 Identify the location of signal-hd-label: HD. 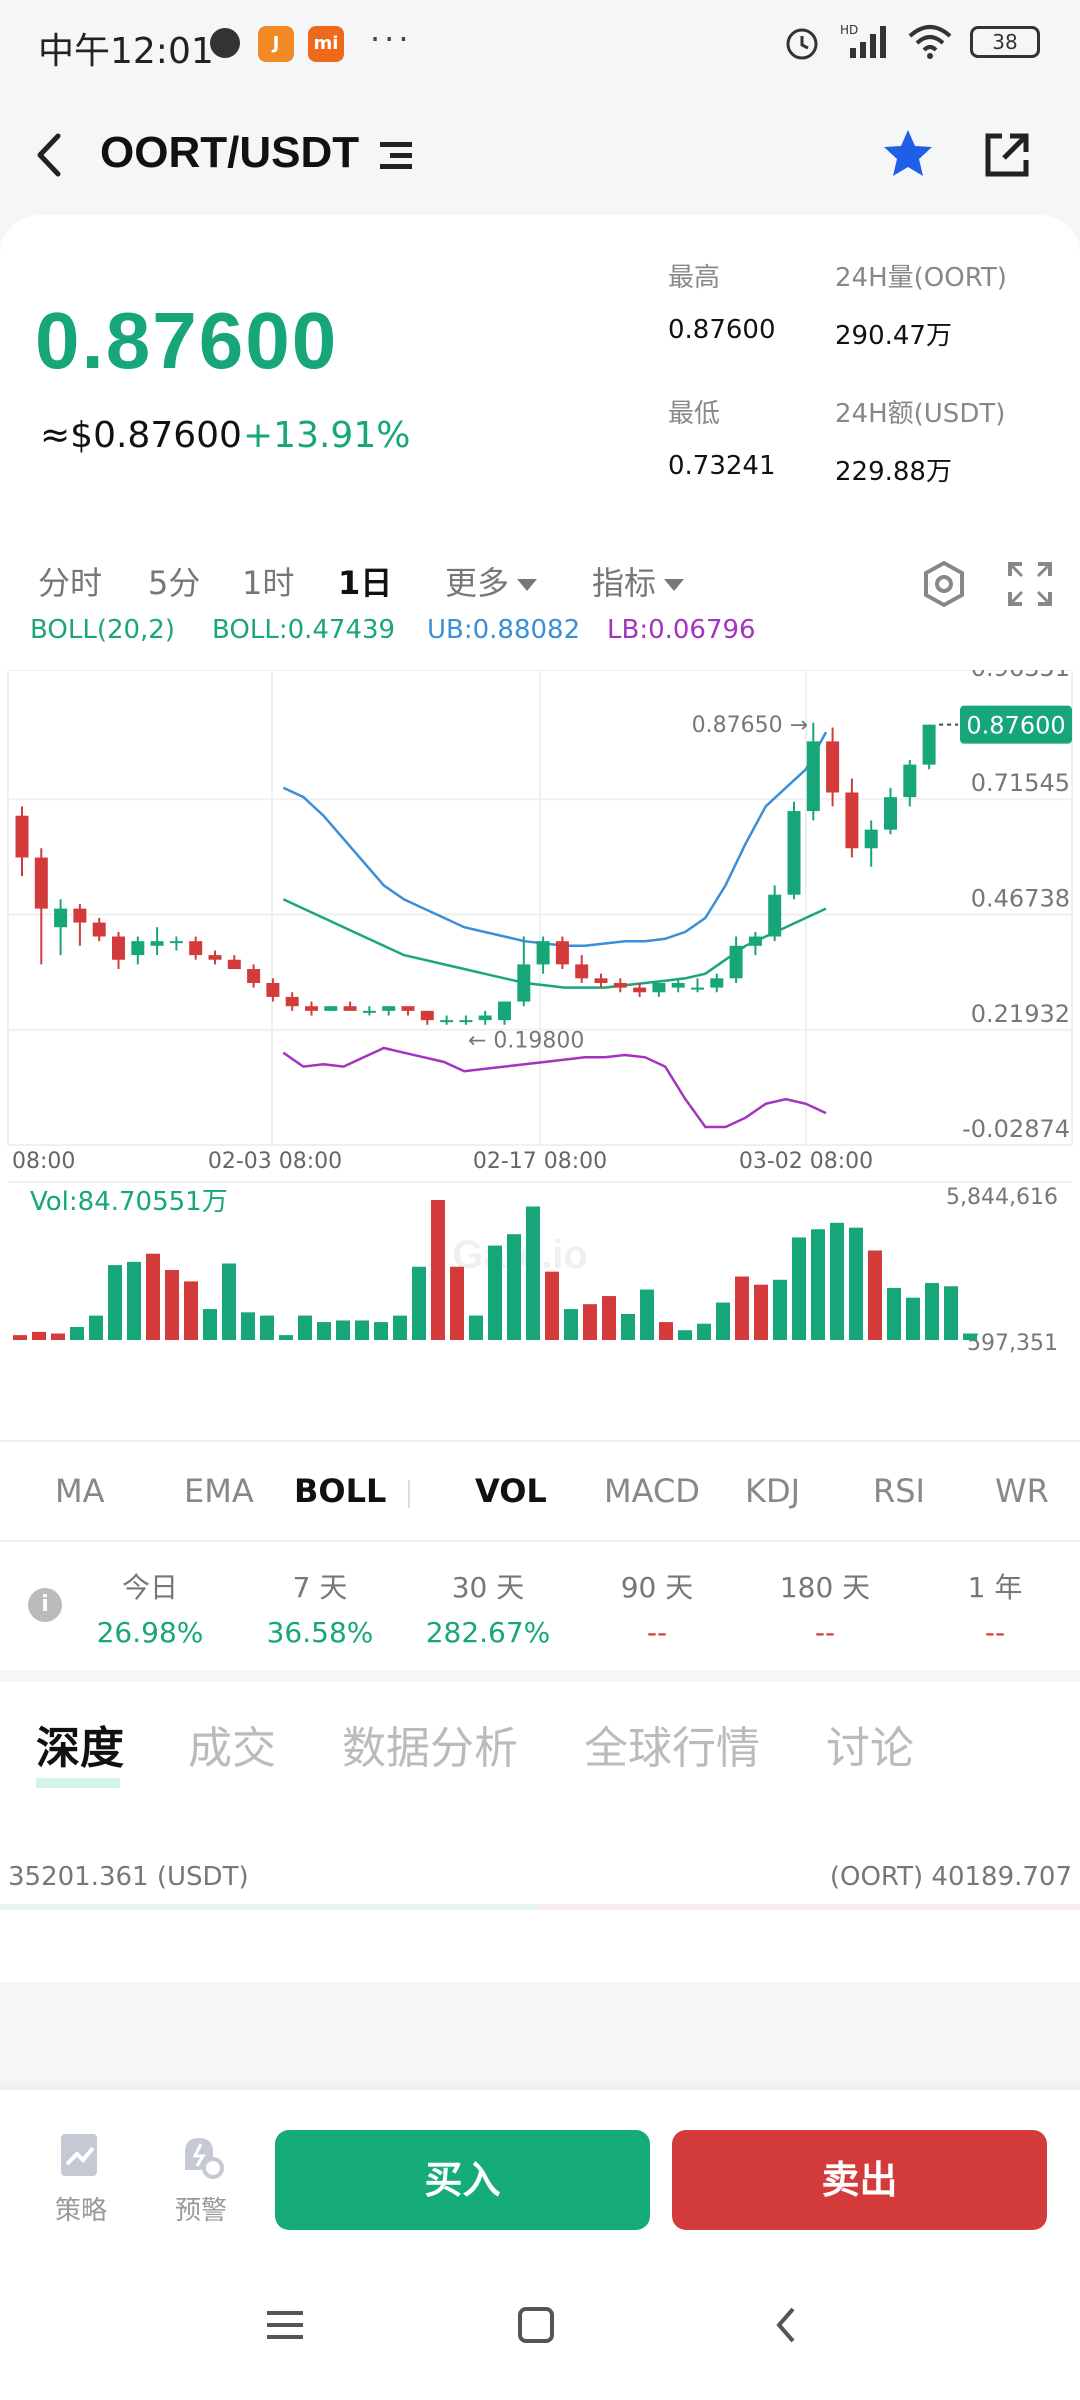
(849, 30).